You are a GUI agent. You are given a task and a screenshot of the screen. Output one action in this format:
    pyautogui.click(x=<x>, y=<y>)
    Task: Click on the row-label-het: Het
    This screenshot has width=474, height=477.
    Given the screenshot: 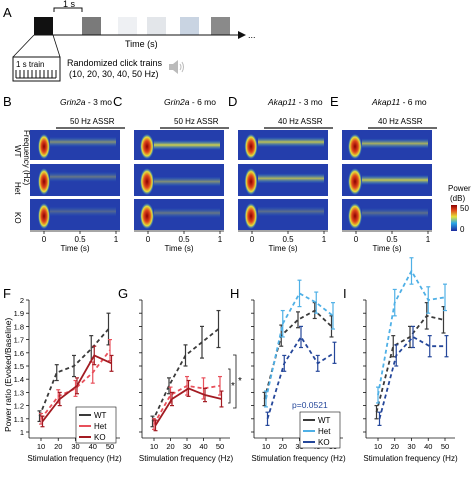 What is the action you would take?
    pyautogui.click(x=17, y=188)
    